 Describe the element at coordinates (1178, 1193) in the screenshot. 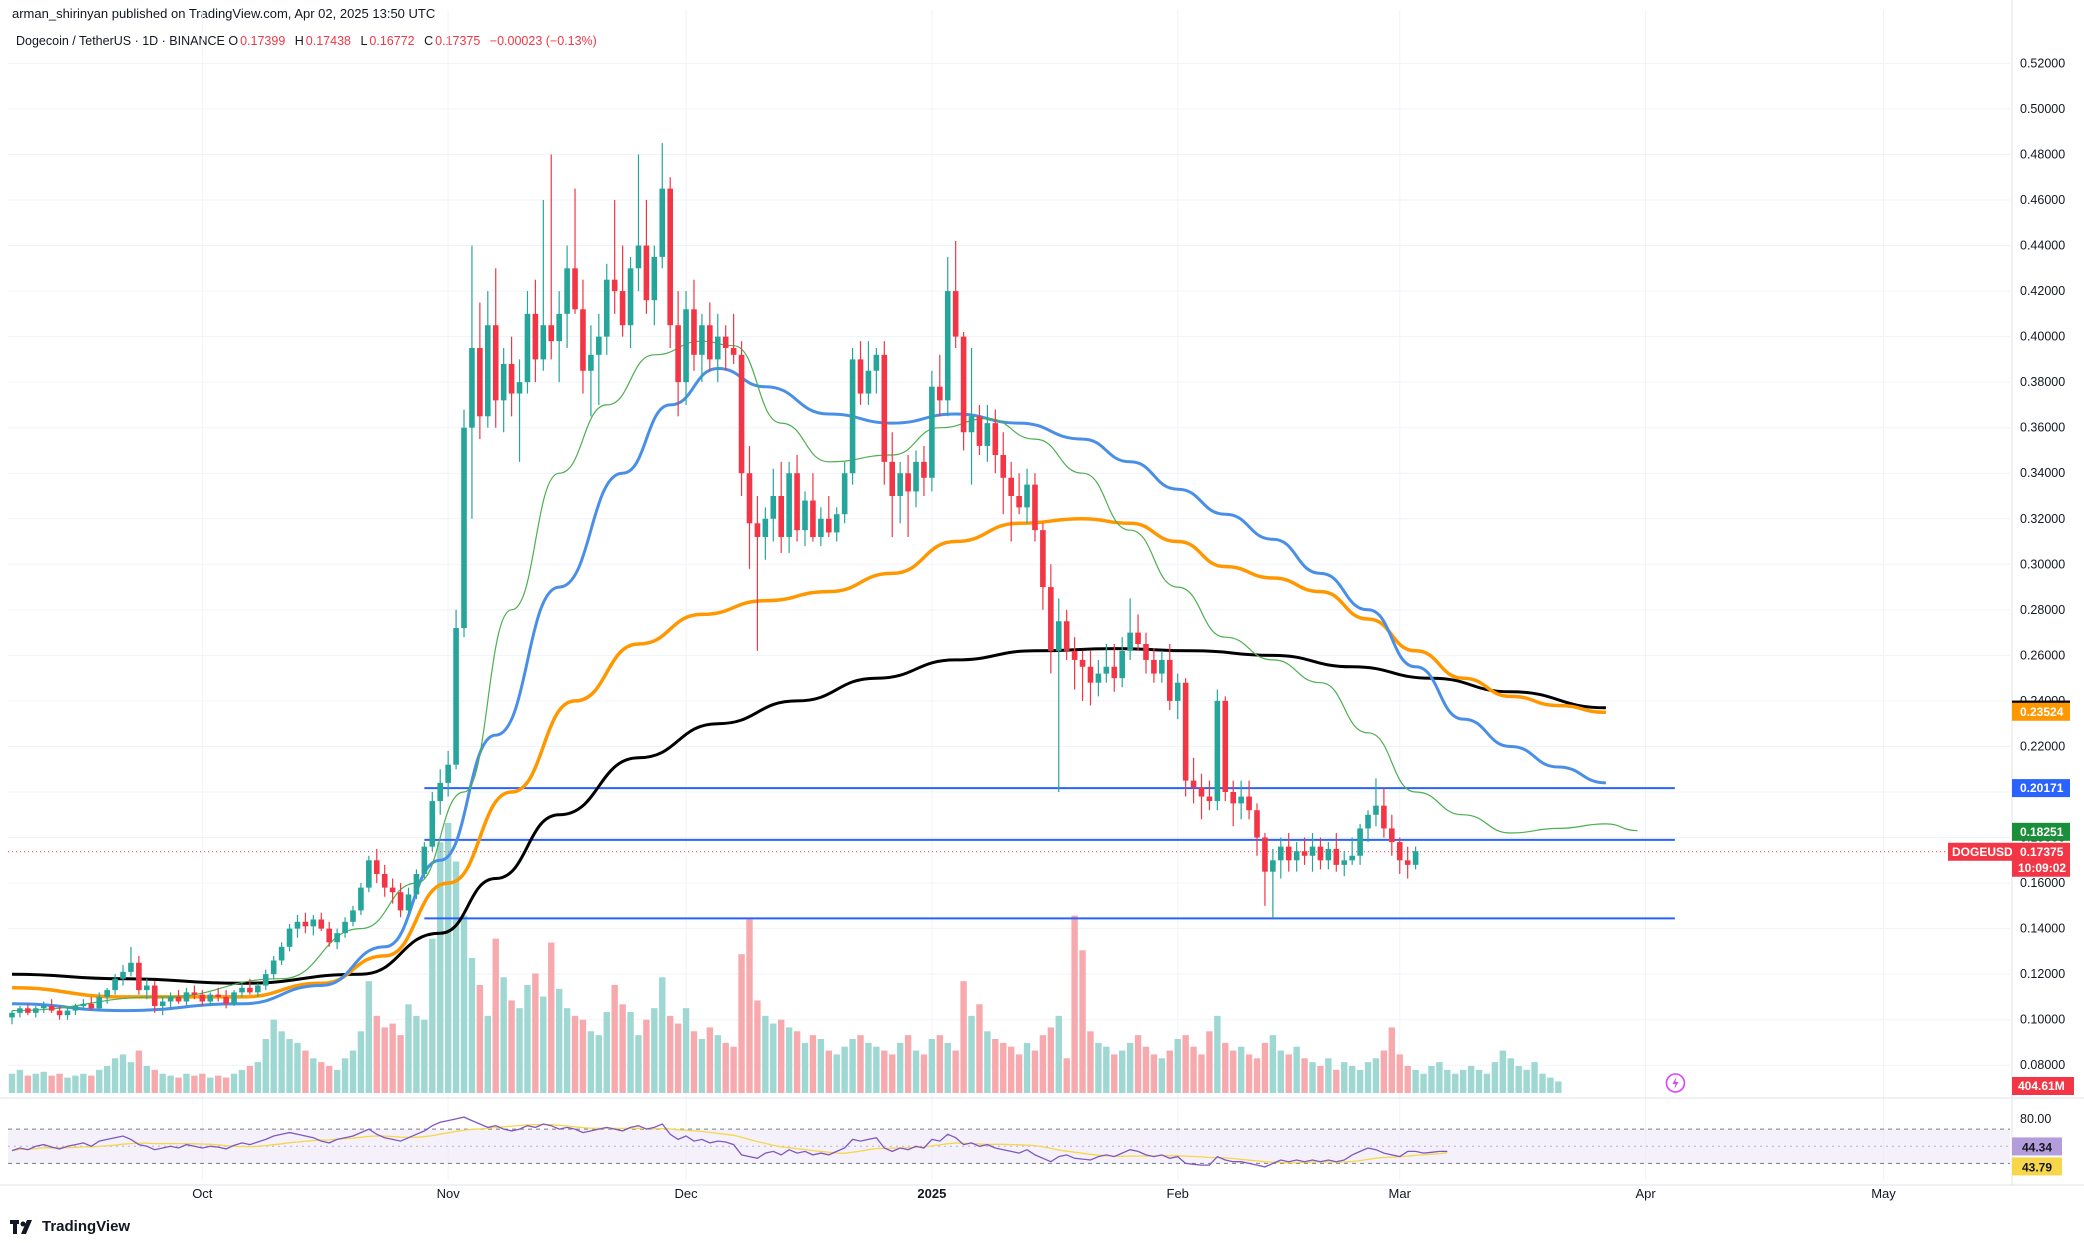

I see `x-tick-label: Feb` at that location.